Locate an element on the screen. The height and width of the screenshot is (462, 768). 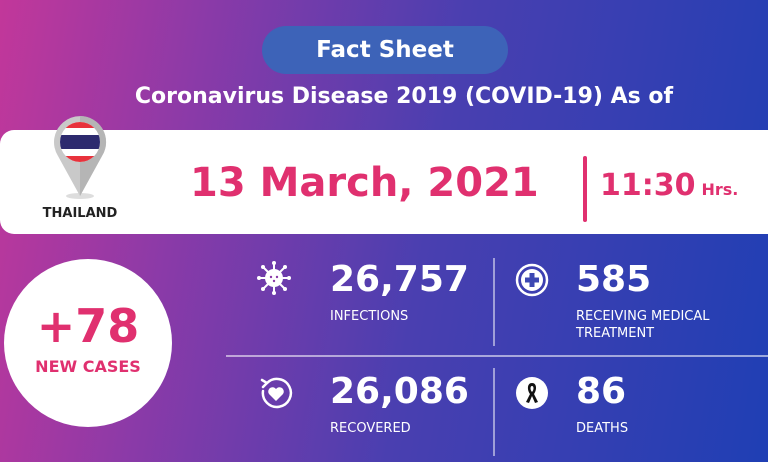
time-value: 11:30 is located at coordinates (648, 185).